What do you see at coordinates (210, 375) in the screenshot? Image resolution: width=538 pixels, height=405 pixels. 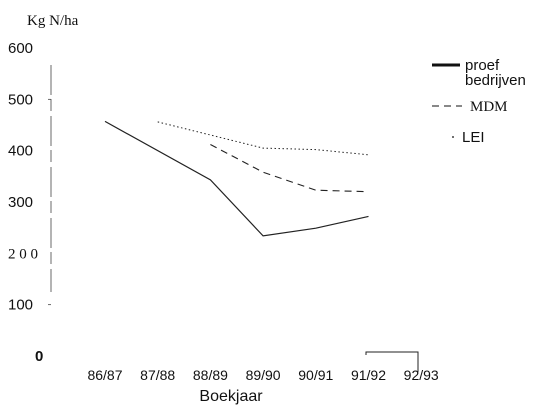 I see `x-tick-label-2: 88/89` at bounding box center [210, 375].